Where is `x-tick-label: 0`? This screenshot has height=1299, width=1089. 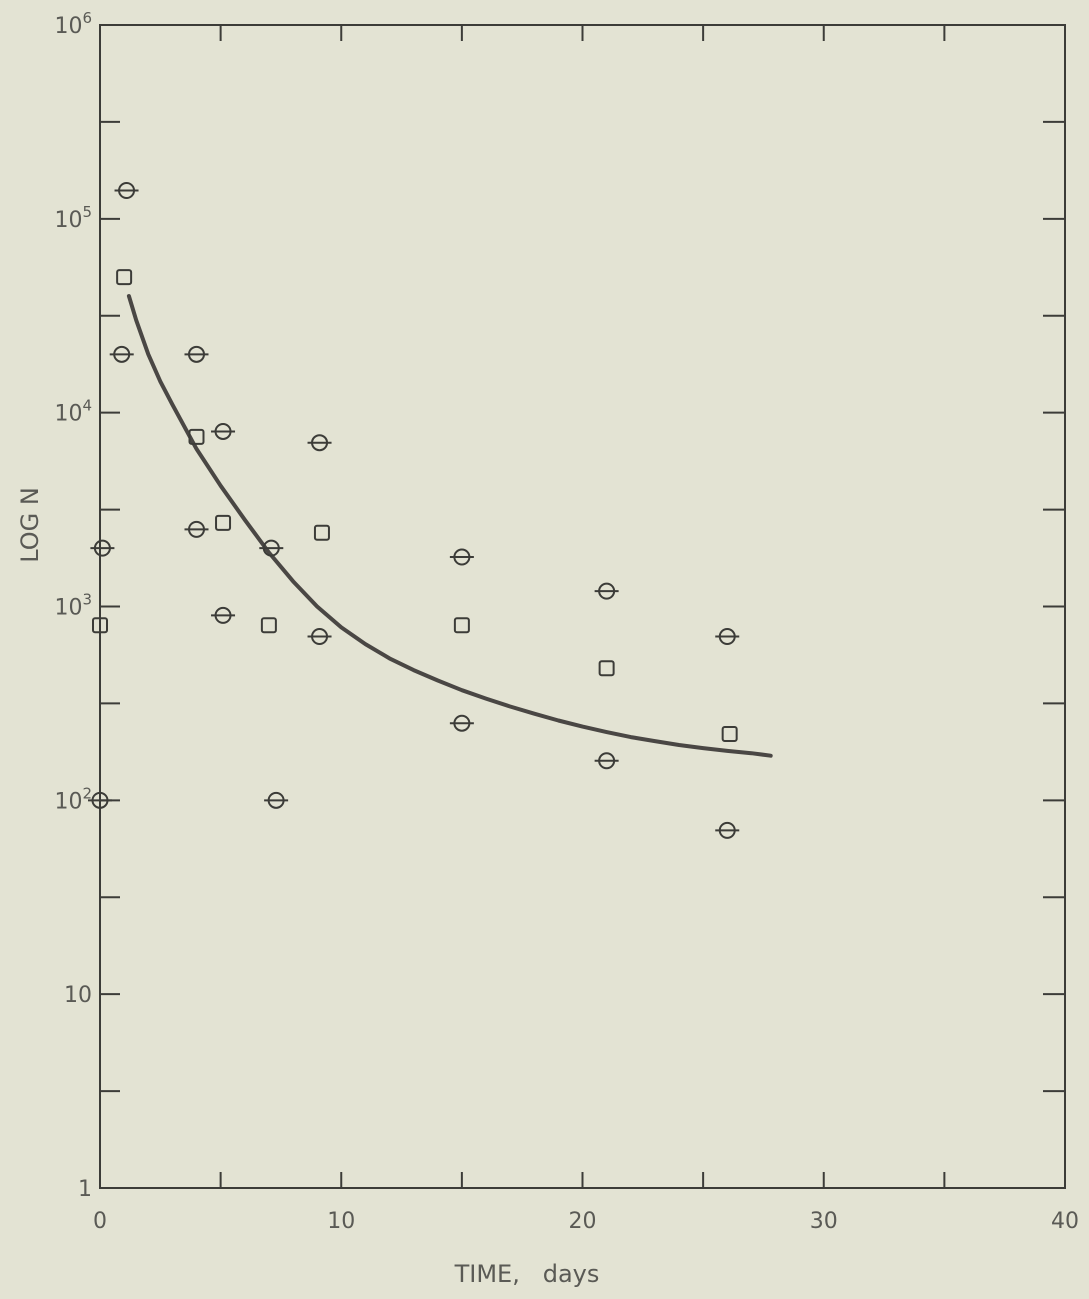
x-tick-label: 0 is located at coordinates (100, 1221).